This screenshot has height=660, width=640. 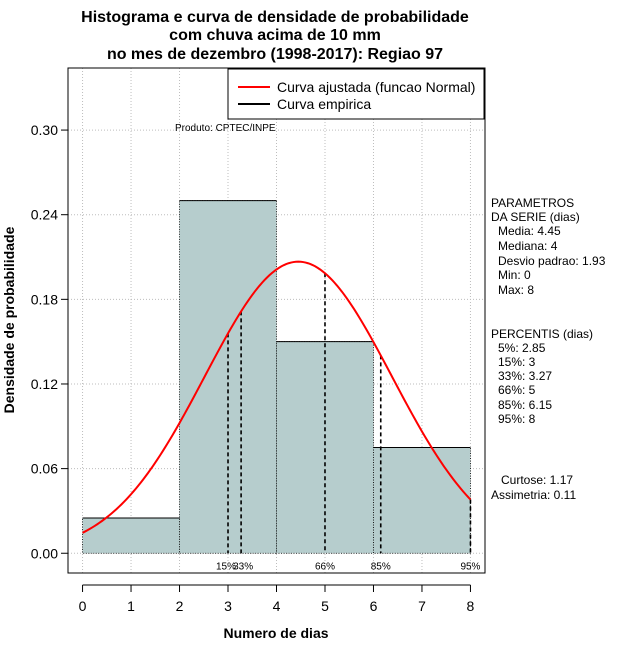 I want to click on stat-skewness: Assimetria: 0.11, so click(x=533, y=495).